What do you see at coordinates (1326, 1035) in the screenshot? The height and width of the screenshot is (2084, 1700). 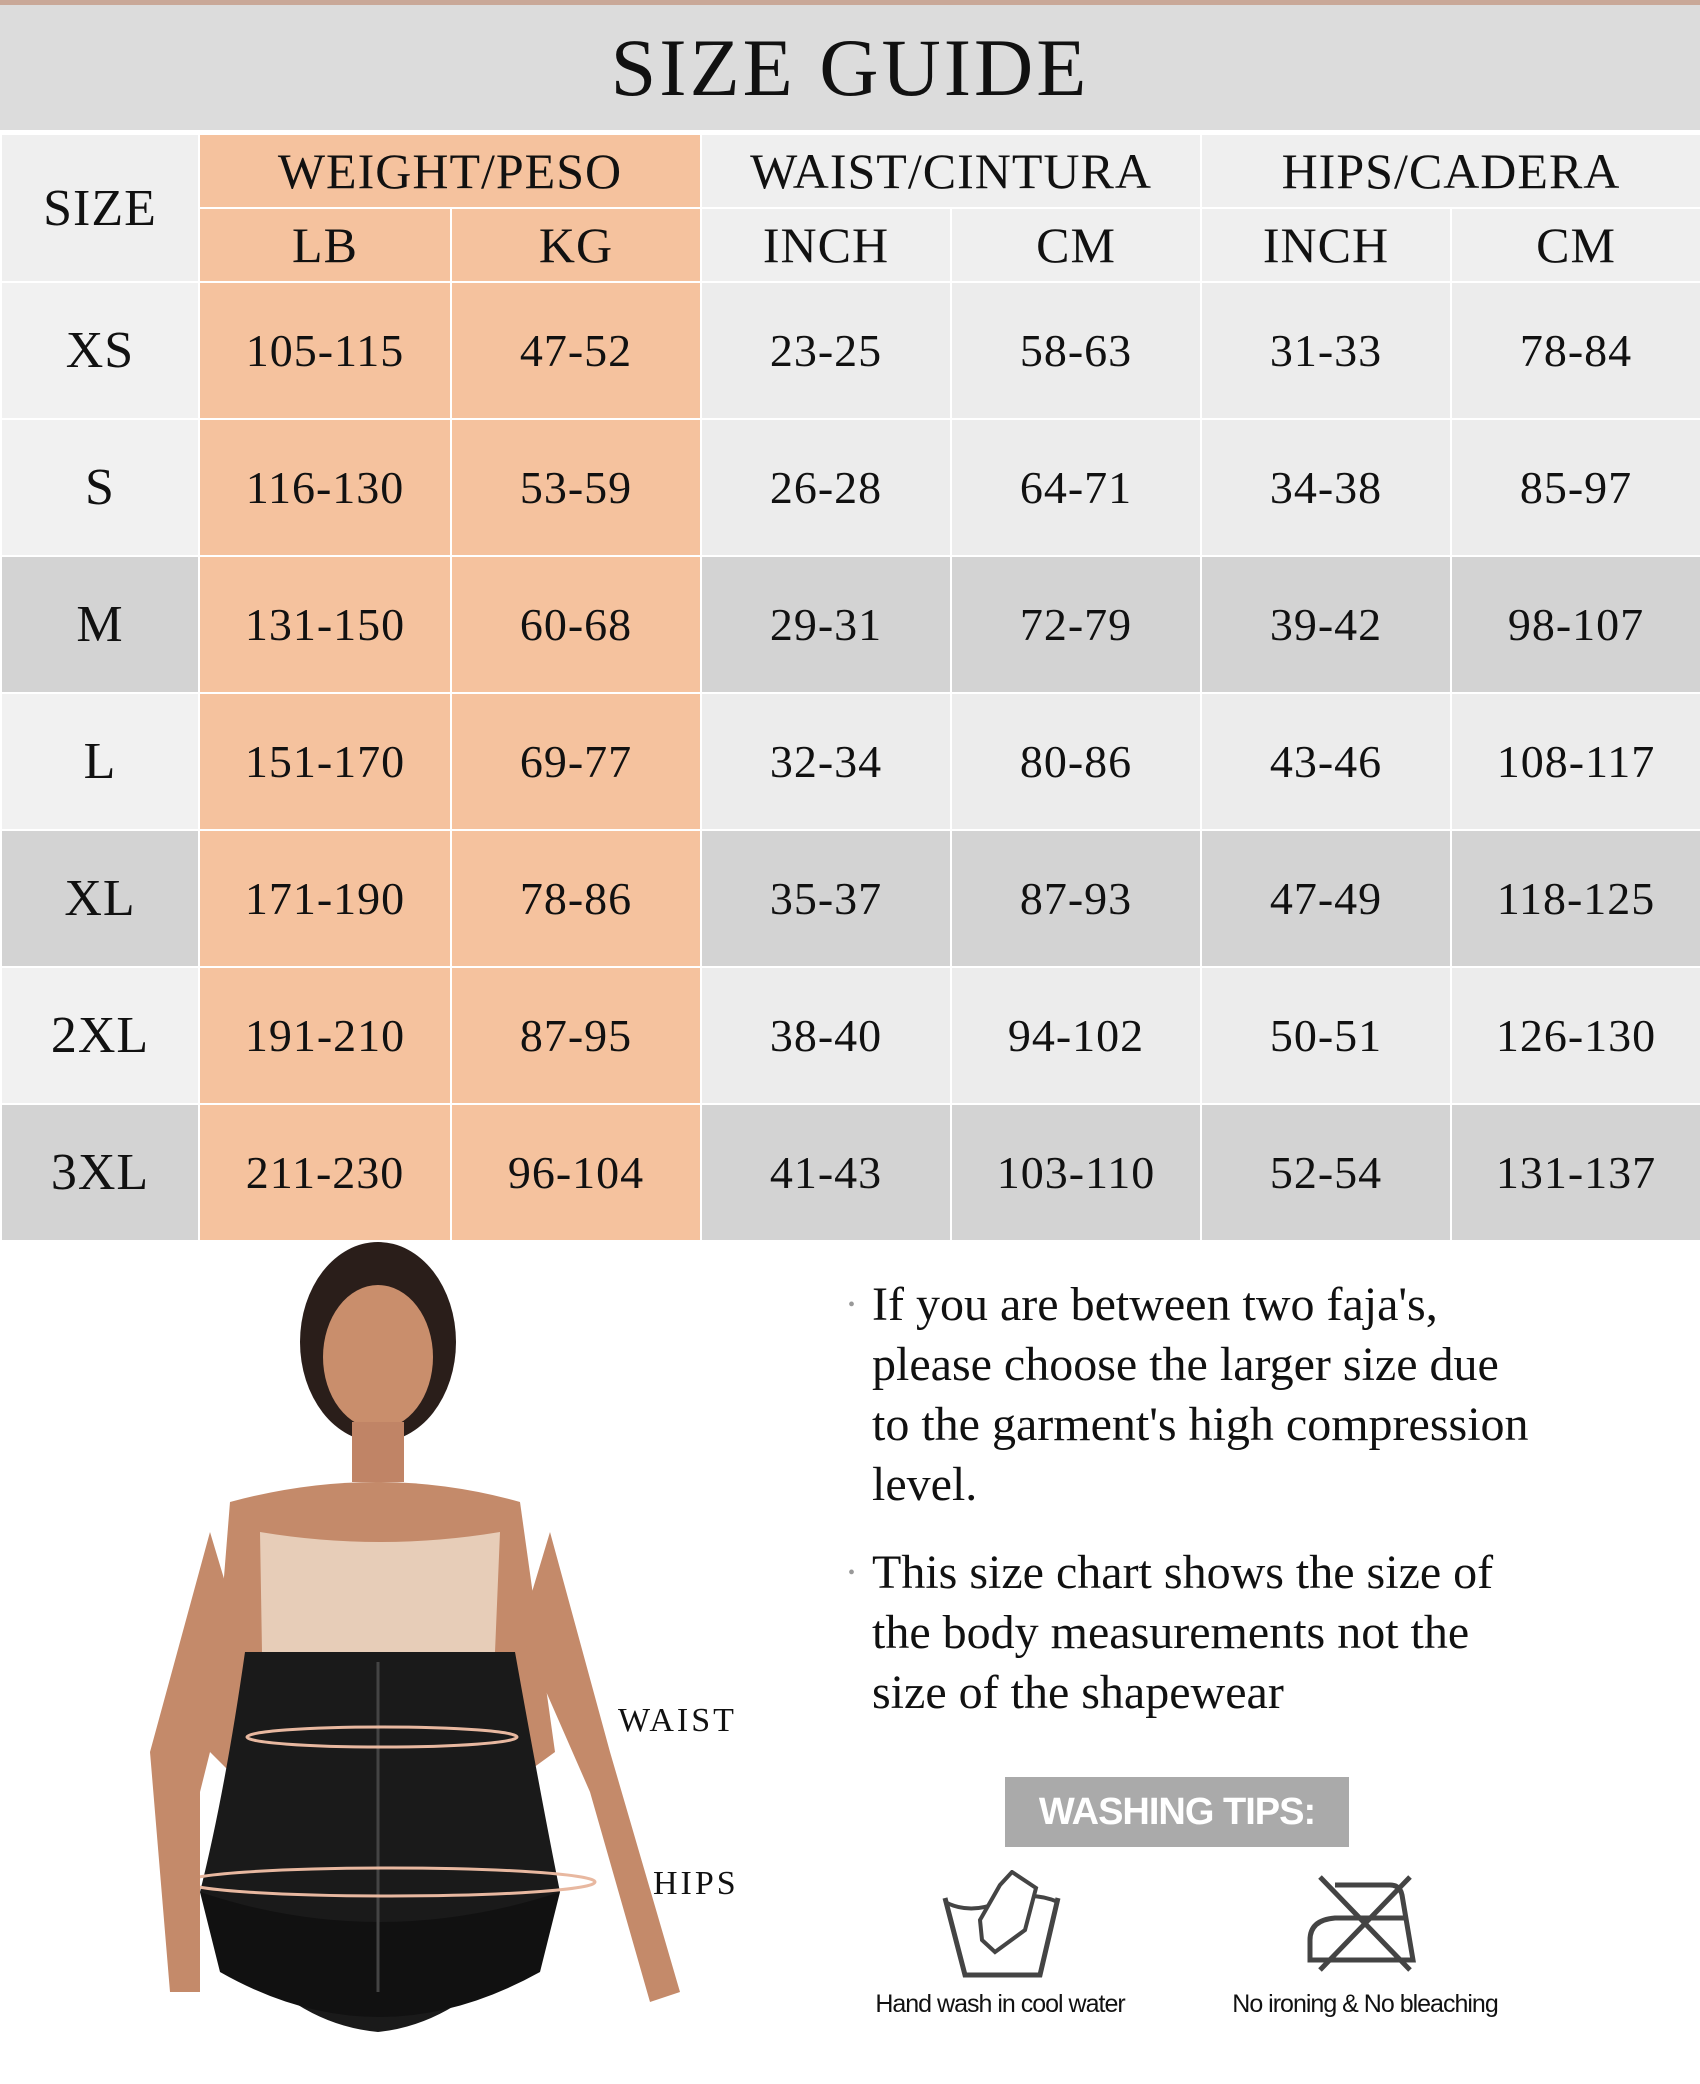 I see `hips-inch-cell: 50-51` at bounding box center [1326, 1035].